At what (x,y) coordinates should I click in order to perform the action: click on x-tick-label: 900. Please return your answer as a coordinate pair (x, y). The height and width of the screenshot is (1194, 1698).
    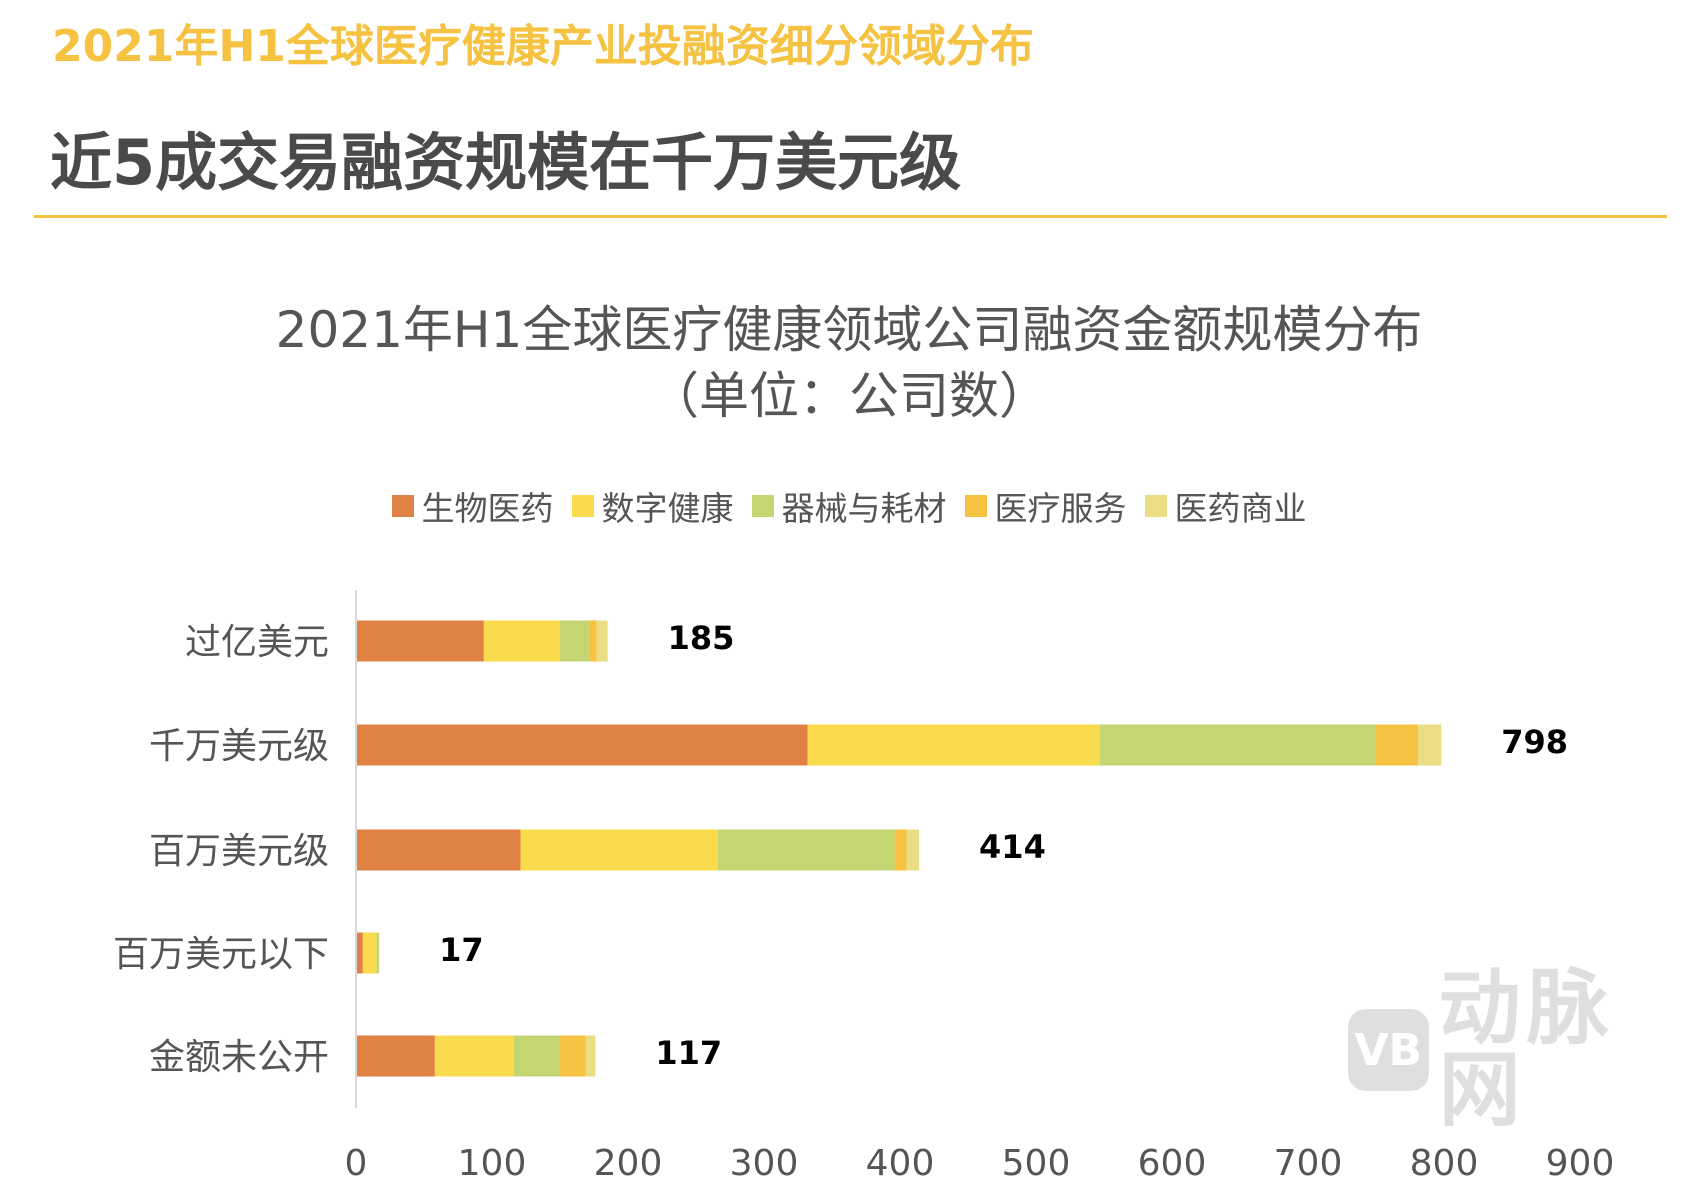
    Looking at the image, I should click on (1580, 1163).